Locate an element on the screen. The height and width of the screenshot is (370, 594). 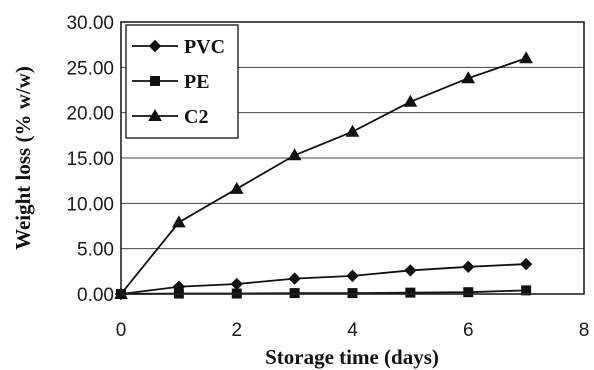
legend-entry-pe: PE is located at coordinates (171, 82).